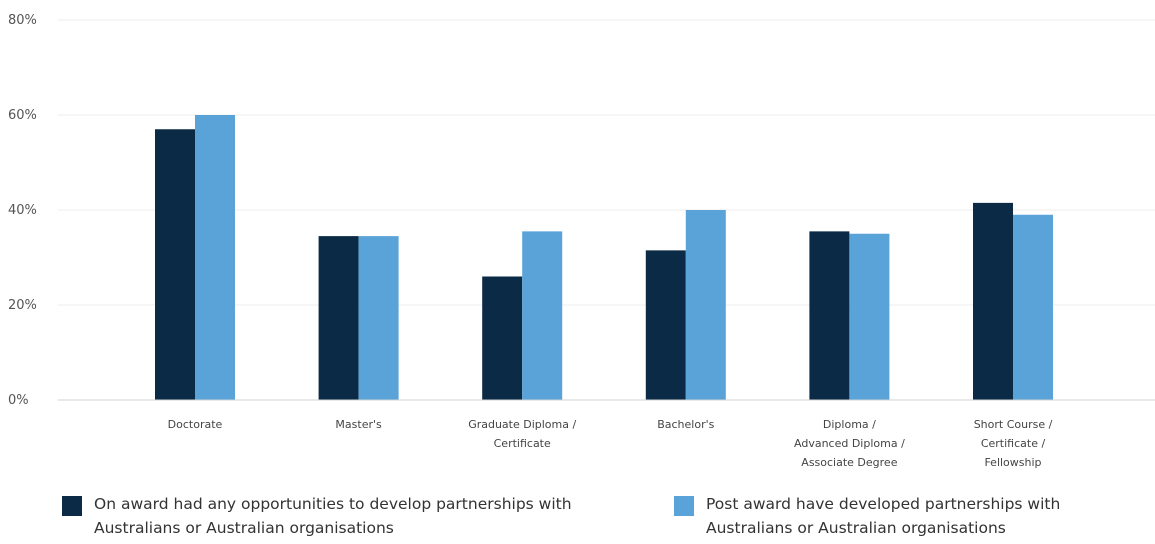 This screenshot has height=544, width=1155. What do you see at coordinates (22, 20) in the screenshot?
I see `y-tick-label: 80%` at bounding box center [22, 20].